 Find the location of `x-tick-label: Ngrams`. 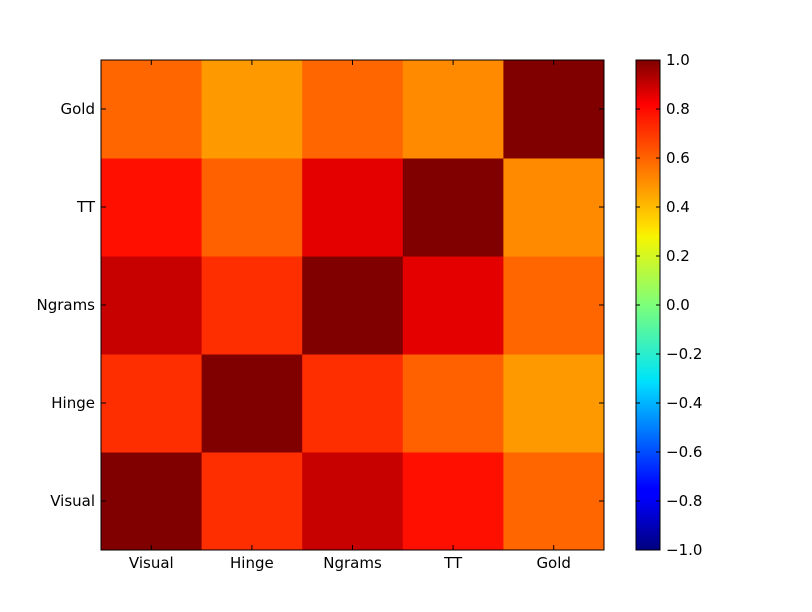

x-tick-label: Ngrams is located at coordinates (352, 563).